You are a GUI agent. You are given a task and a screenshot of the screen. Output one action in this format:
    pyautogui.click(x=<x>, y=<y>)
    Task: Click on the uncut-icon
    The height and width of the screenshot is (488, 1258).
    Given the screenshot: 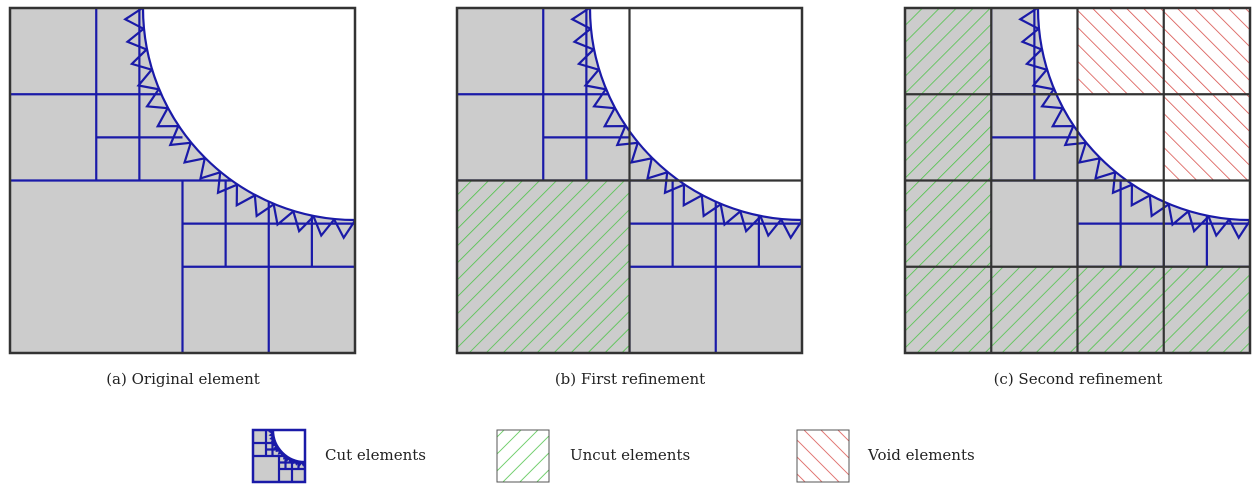 What is the action you would take?
    pyautogui.click(x=523, y=456)
    